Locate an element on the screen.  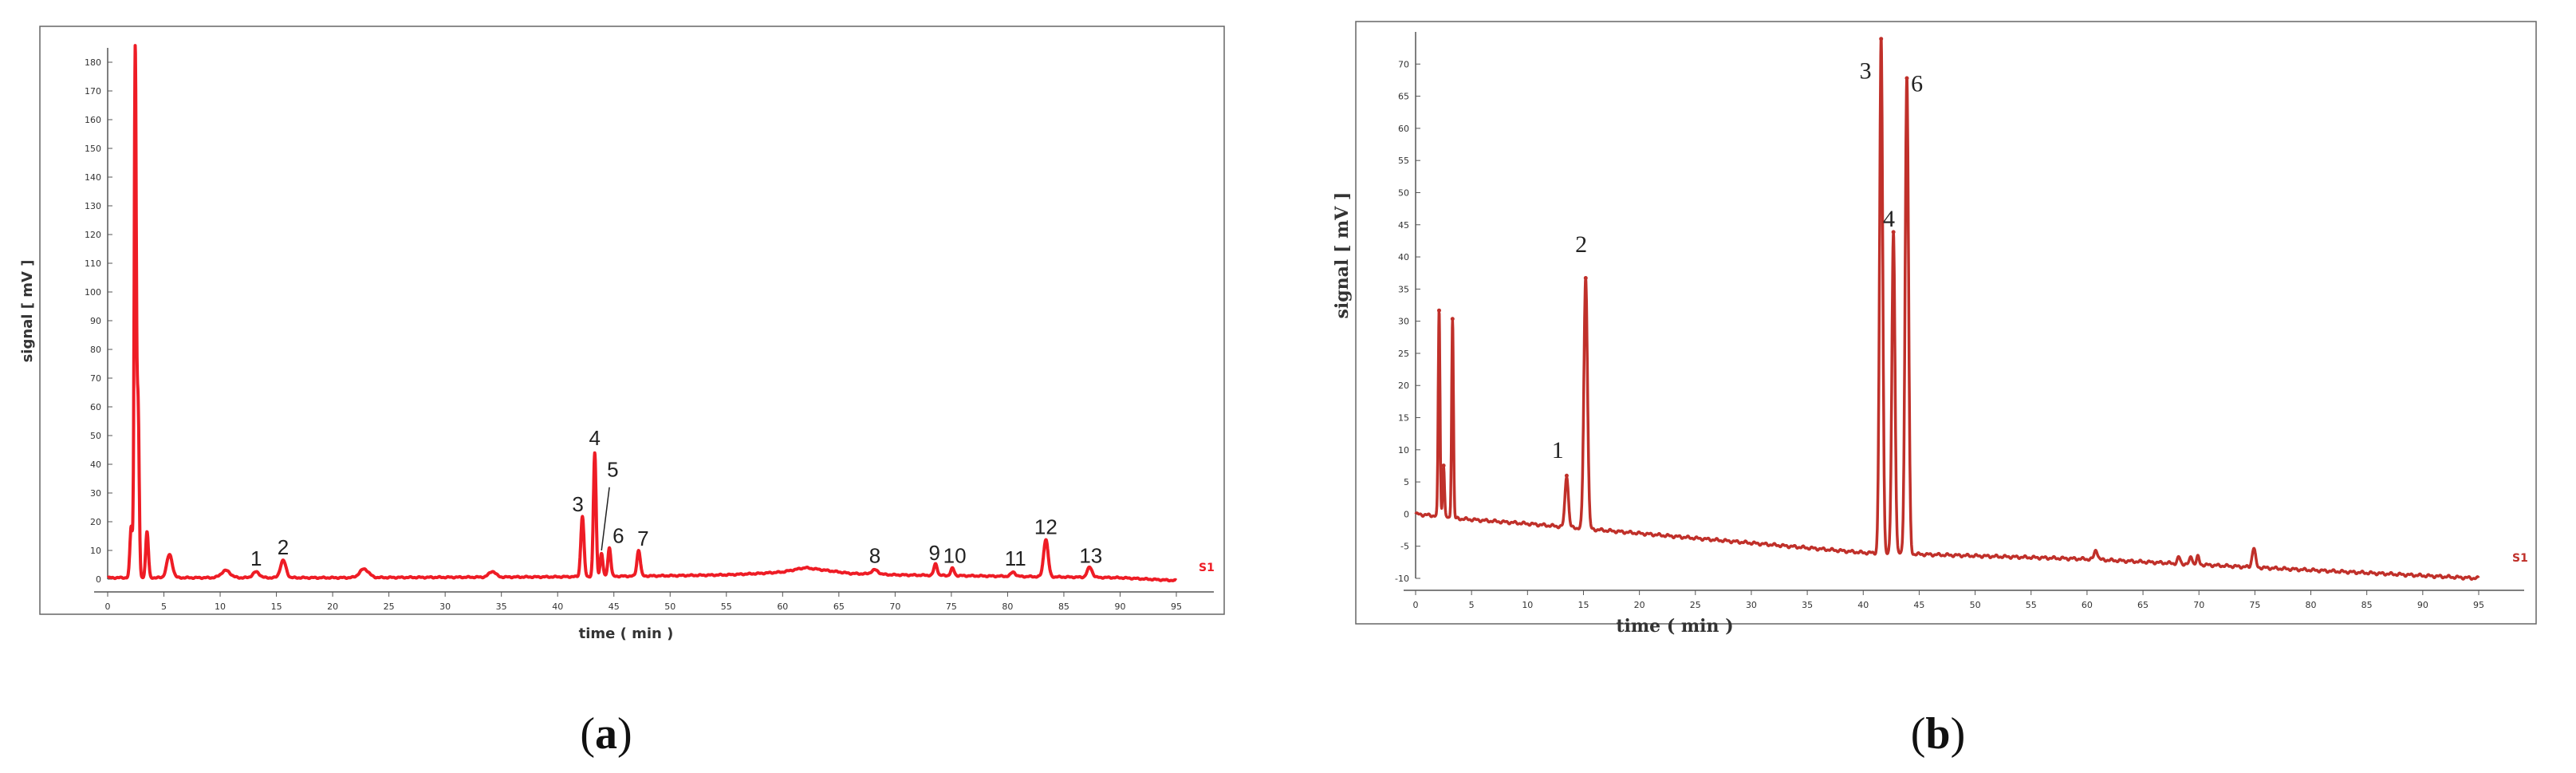
peak-apex-markers-b is located at coordinates (1672, 257).